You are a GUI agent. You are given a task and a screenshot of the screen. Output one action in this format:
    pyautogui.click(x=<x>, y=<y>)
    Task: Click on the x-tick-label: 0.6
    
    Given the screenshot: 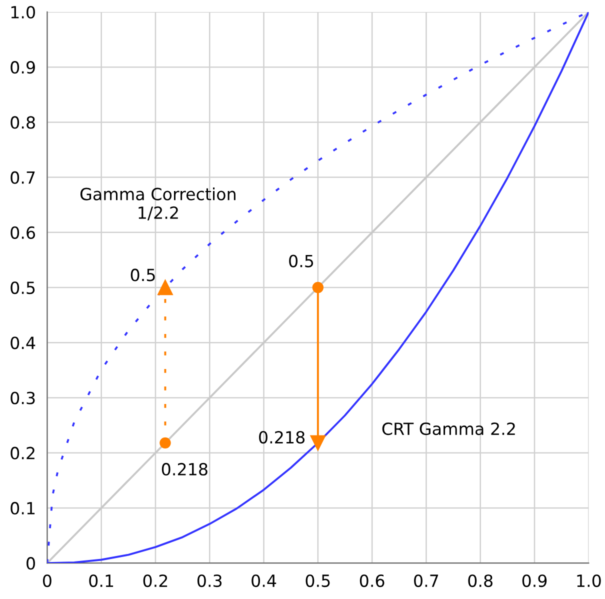 What is the action you would take?
    pyautogui.click(x=372, y=581)
    